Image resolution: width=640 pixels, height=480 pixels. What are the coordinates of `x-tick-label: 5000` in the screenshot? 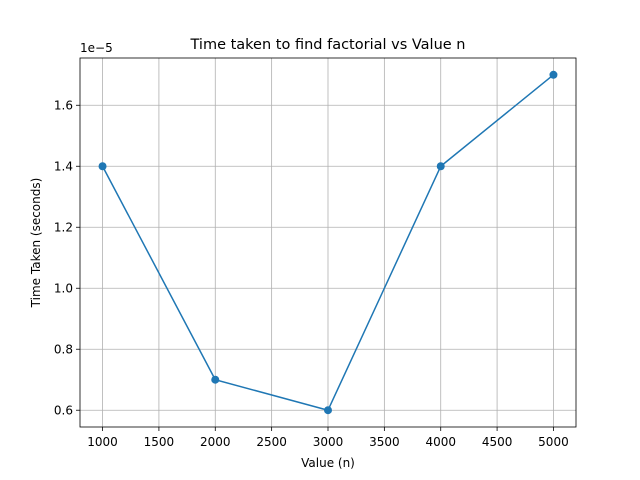 It's located at (553, 442).